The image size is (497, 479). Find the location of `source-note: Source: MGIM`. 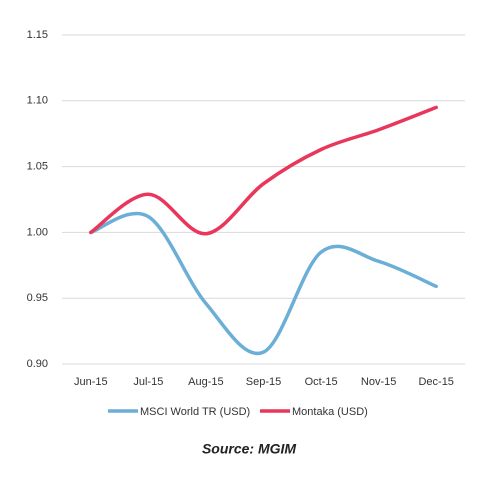

source-note: Source: MGIM is located at coordinates (249, 449).